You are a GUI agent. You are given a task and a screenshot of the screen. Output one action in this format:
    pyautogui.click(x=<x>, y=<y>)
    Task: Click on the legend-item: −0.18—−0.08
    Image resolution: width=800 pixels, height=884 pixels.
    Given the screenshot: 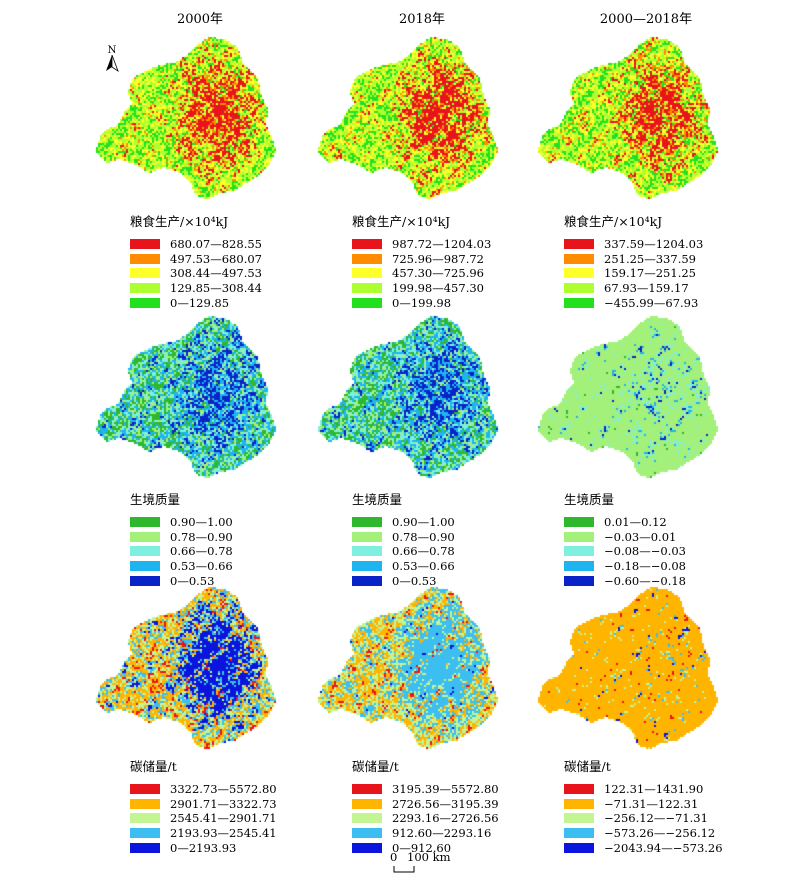 What is the action you would take?
    pyautogui.click(x=625, y=566)
    